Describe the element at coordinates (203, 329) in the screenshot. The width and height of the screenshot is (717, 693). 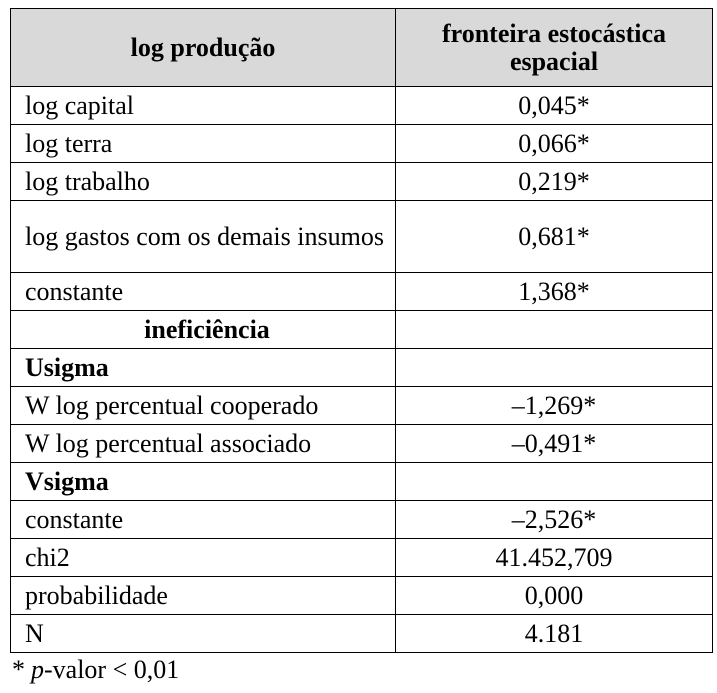
I see `section-heading: ineficiência` at that location.